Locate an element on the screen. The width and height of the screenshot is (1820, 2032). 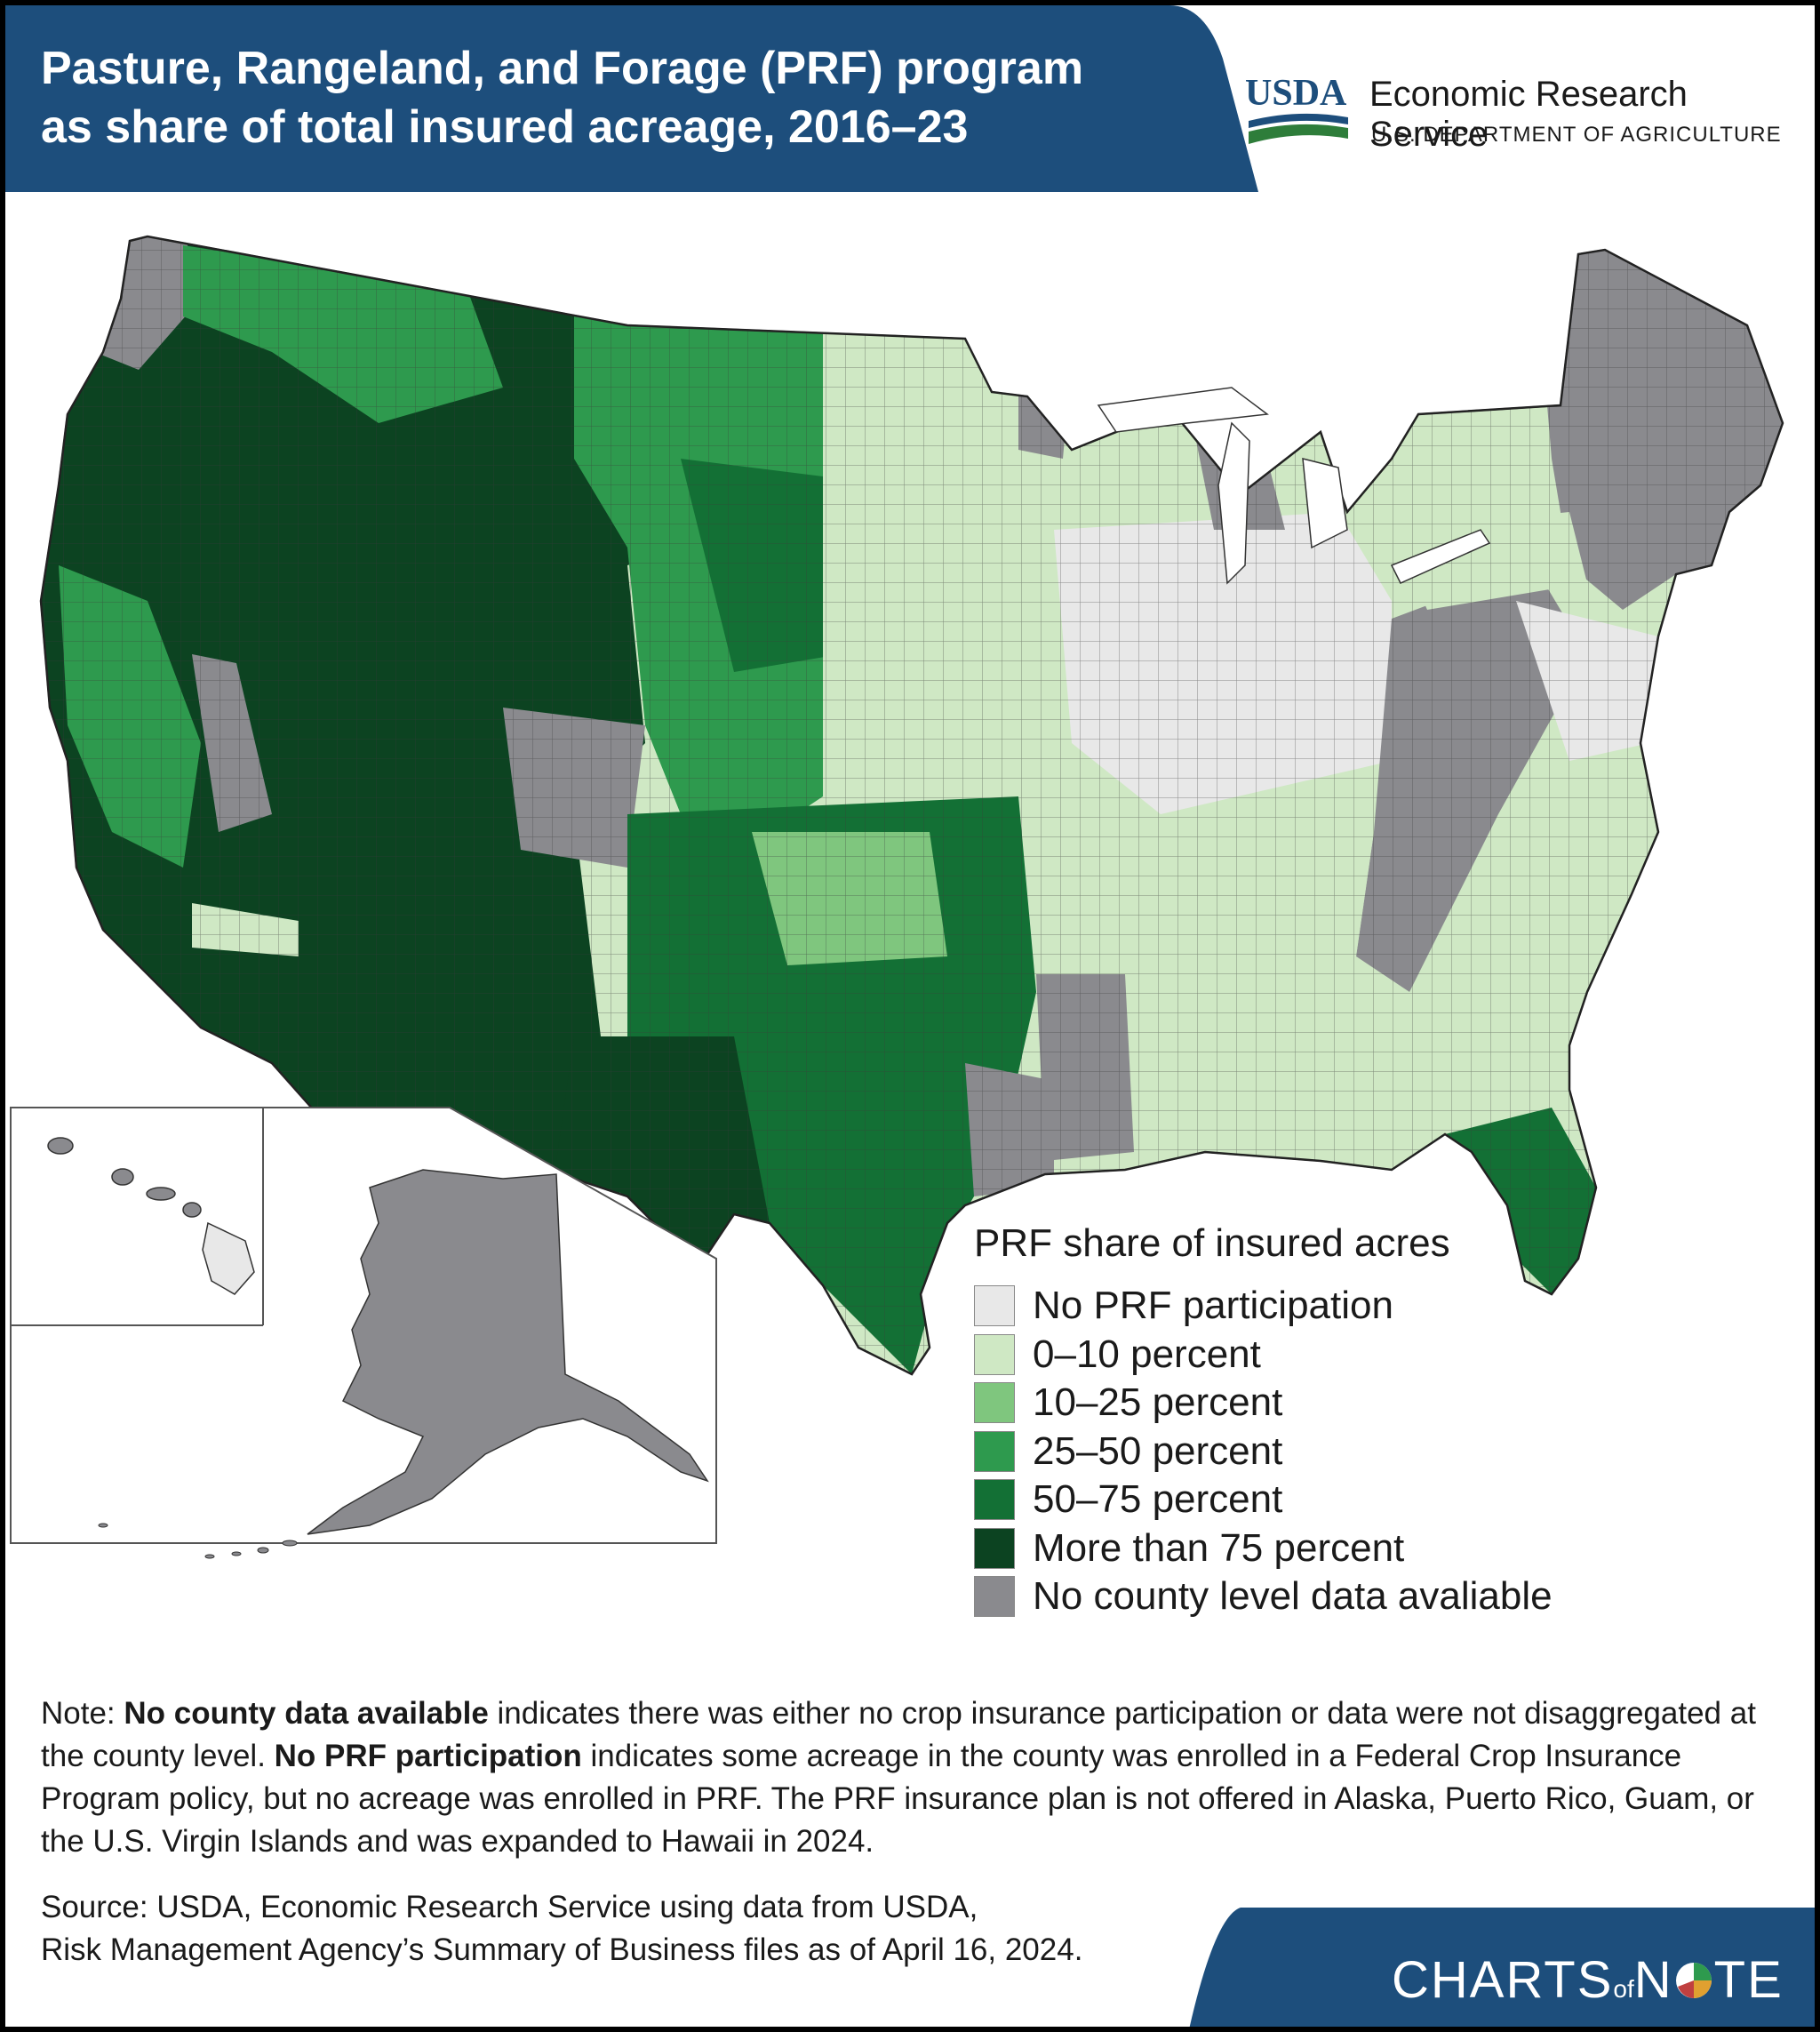
legend-label: 0–10 percent is located at coordinates (1147, 1354).